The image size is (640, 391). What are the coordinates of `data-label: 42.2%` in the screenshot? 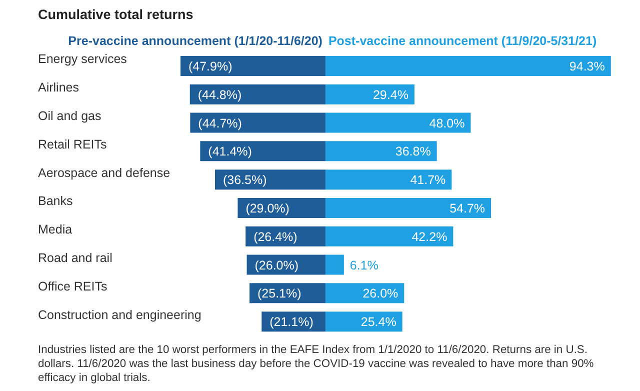 It's located at (430, 237).